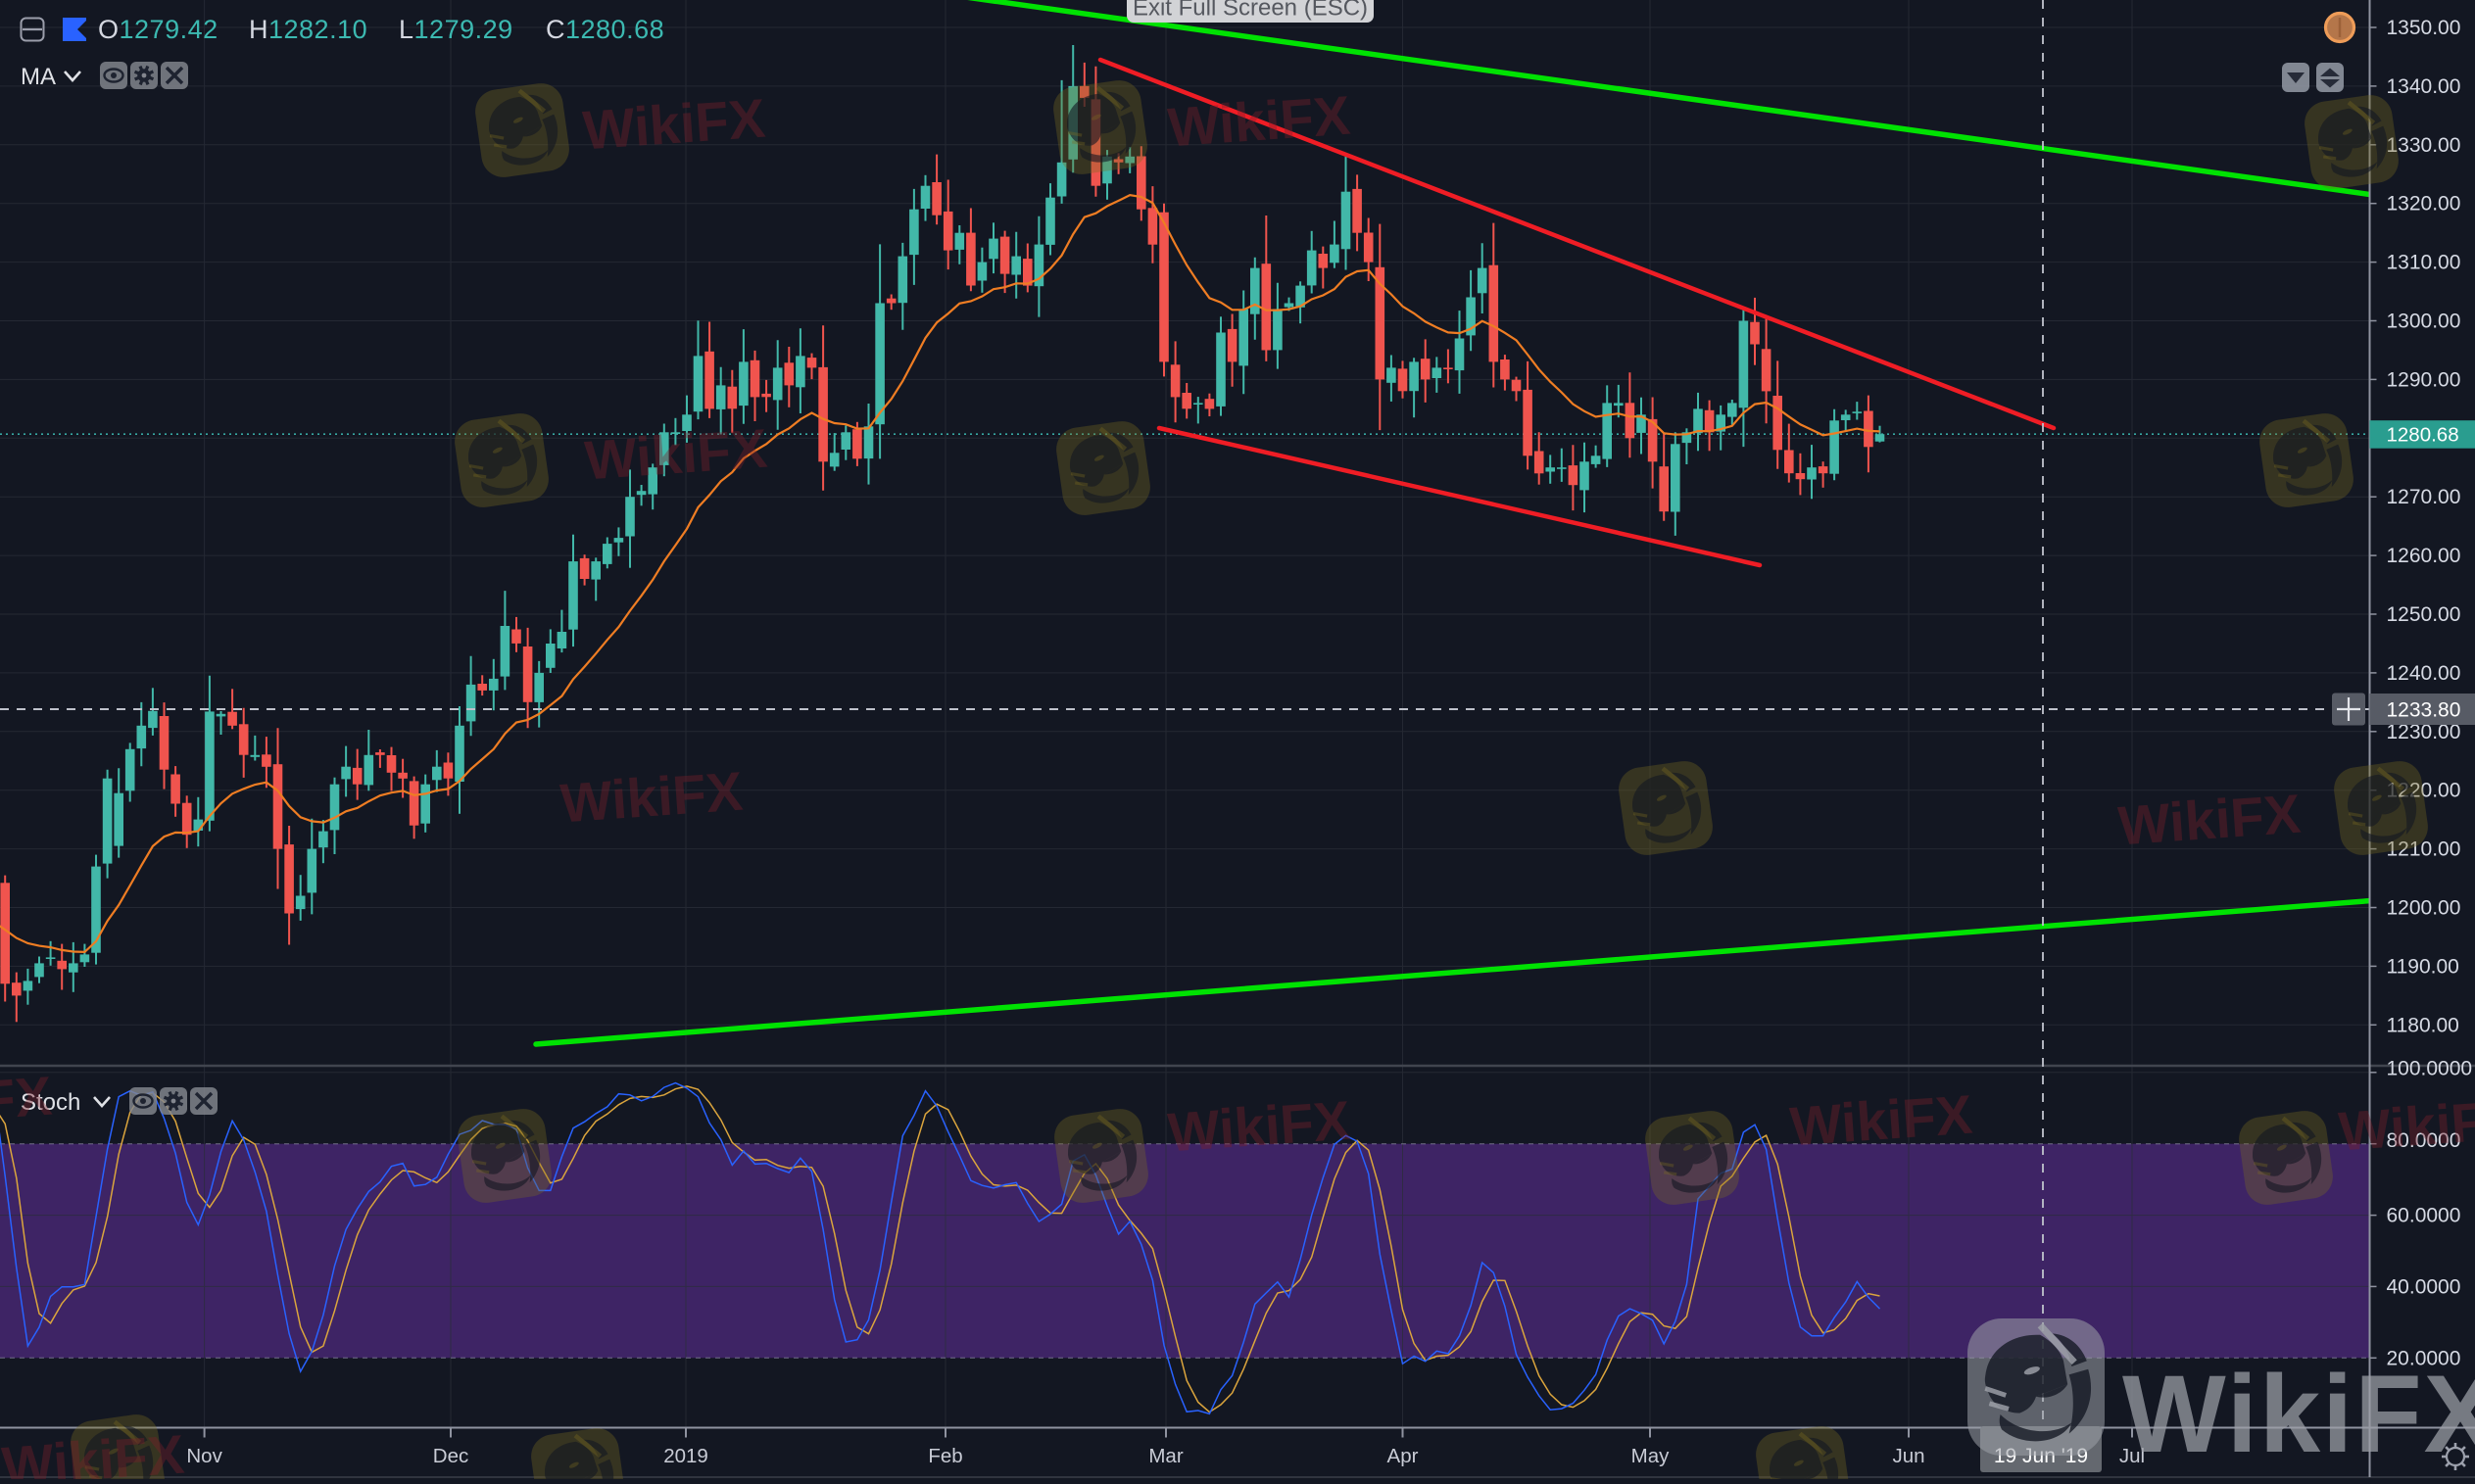 This screenshot has height=1484, width=2475. What do you see at coordinates (2424, 614) in the screenshot?
I see `svg-text: 1250.00` at bounding box center [2424, 614].